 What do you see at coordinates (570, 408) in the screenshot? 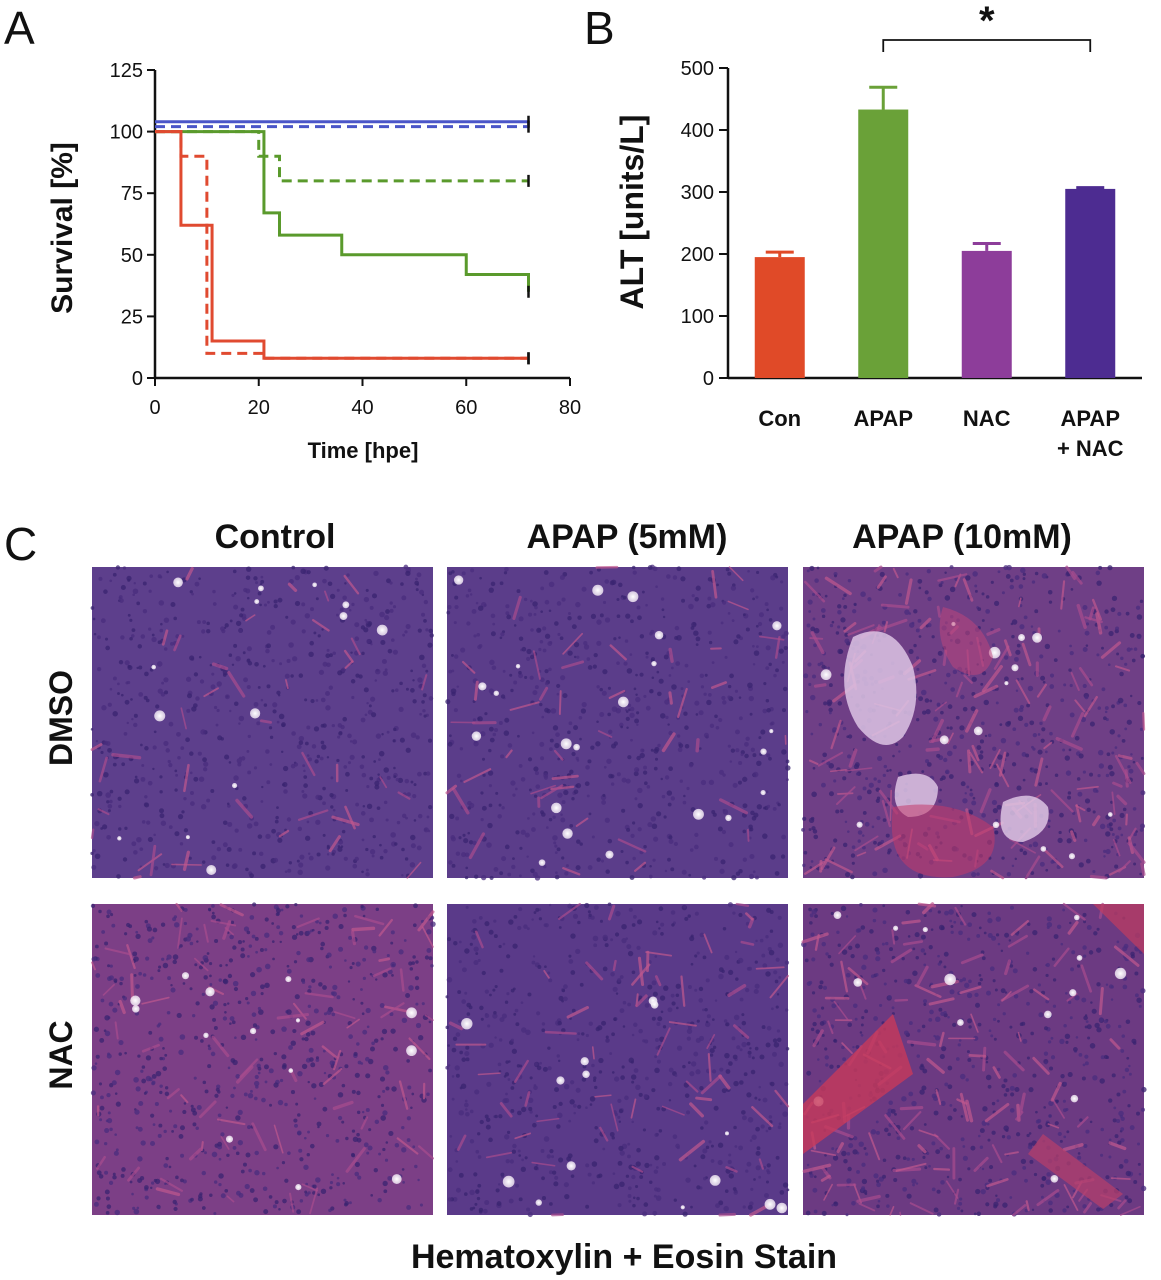
I see `survival-x-tick-label: 80` at bounding box center [570, 408].